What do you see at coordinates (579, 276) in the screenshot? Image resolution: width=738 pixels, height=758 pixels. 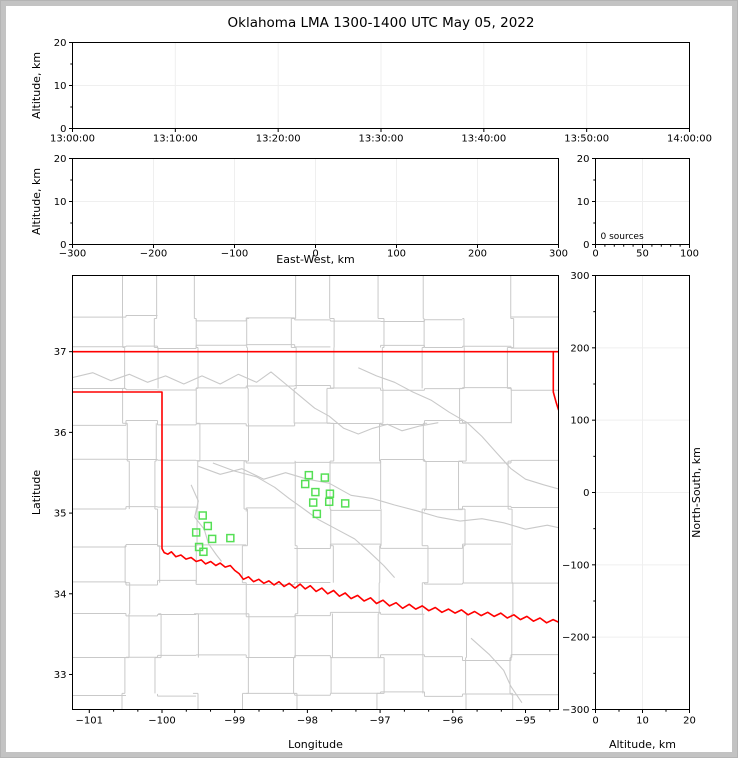 I see `y-tick-label: 300` at bounding box center [579, 276].